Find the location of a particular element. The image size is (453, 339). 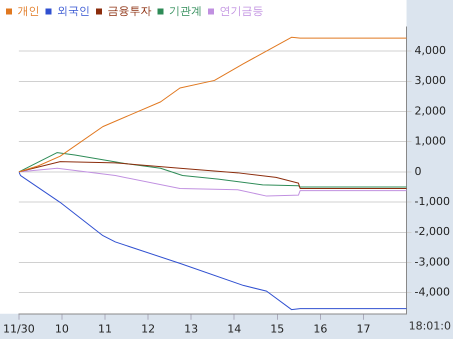

x-tick-label: 15 is located at coordinates (277, 329).